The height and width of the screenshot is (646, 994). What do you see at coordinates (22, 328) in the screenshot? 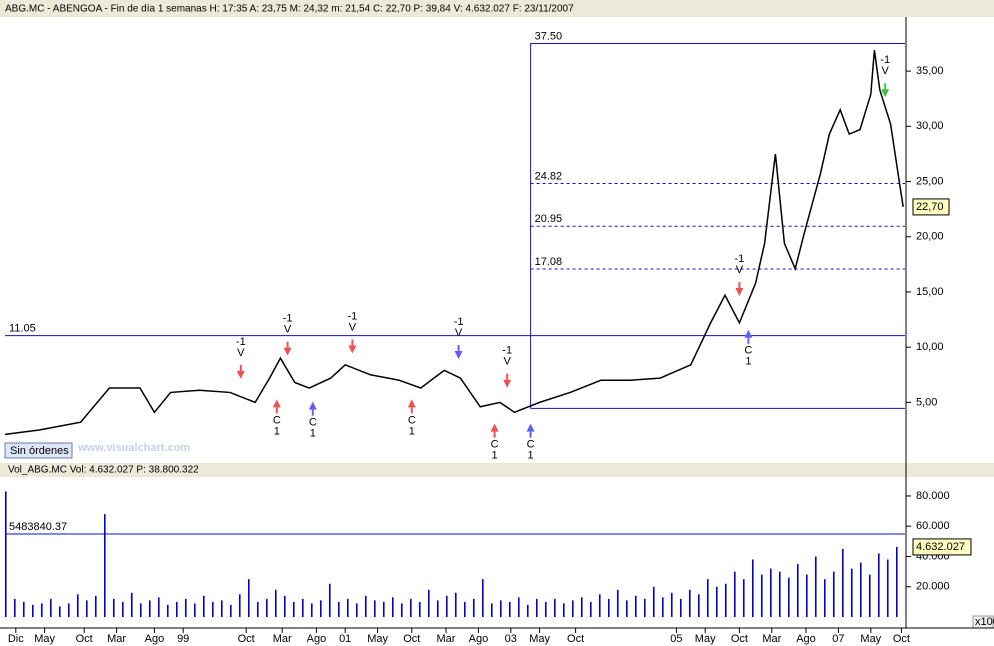
I see `level-label: 11.05` at bounding box center [22, 328].